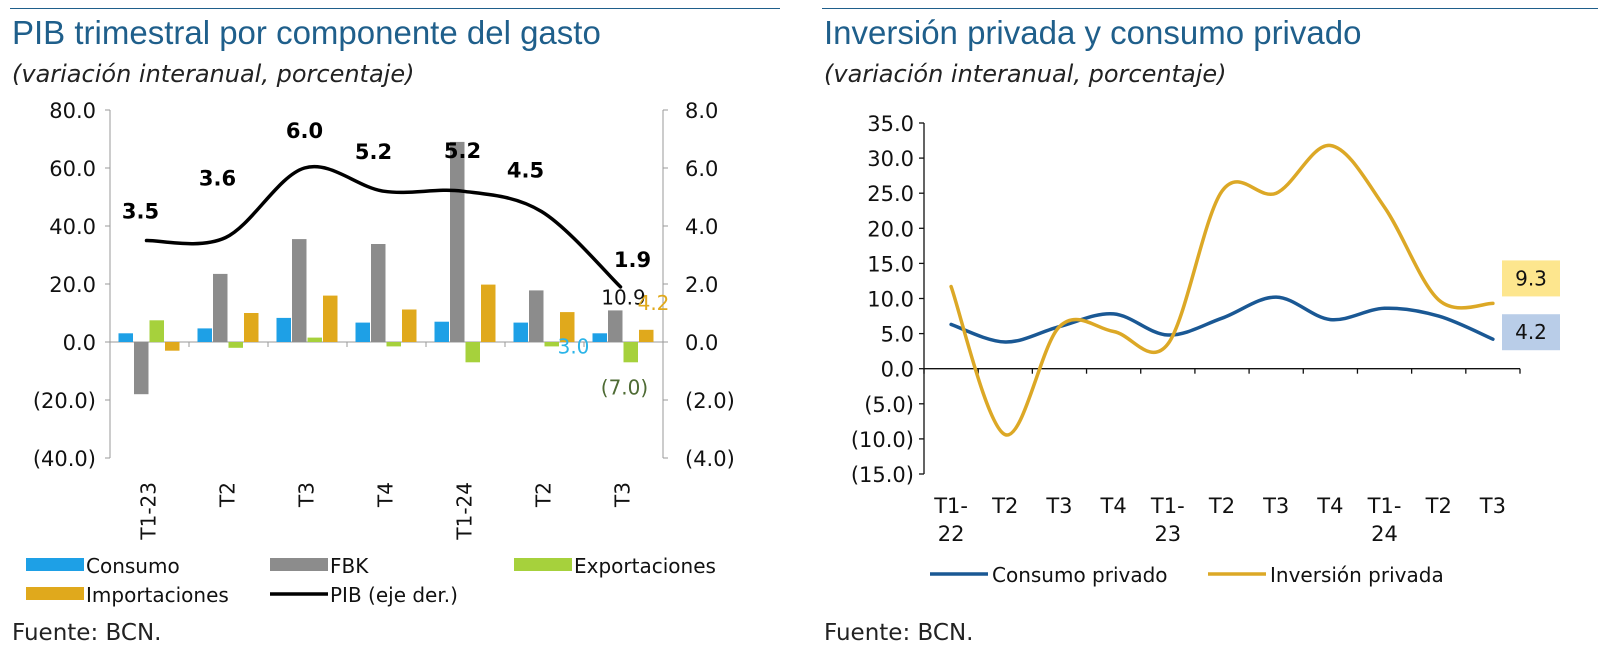 The height and width of the screenshot is (659, 1598). Describe the element at coordinates (654, 303) in the screenshot. I see `importaciones-data-label: 4.2` at that location.